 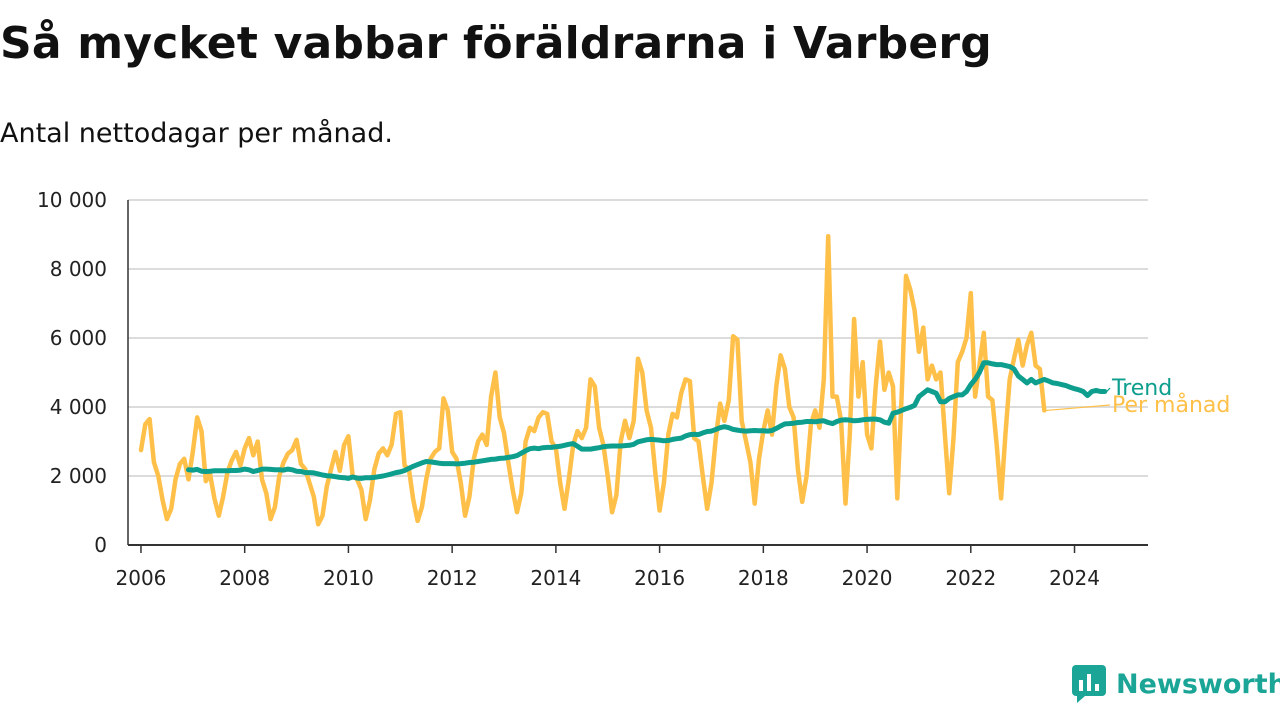 What do you see at coordinates (659, 578) in the screenshot?
I see `x-tick-label: 2016` at bounding box center [659, 578].